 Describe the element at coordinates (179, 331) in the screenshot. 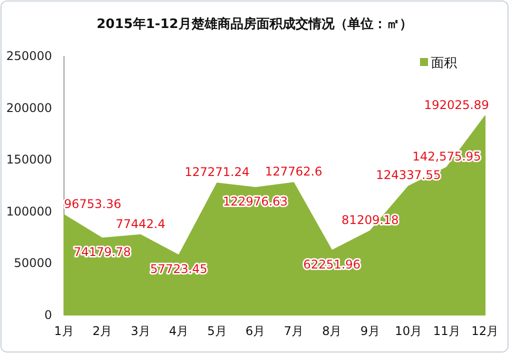

I see `x-tick-label: 4月` at that location.